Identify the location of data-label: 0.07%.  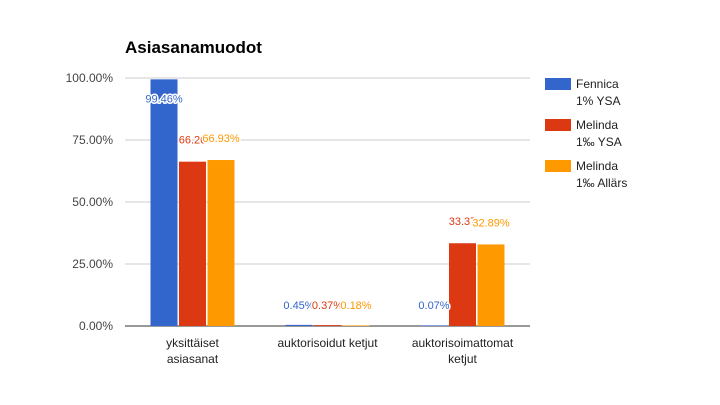
(433, 306).